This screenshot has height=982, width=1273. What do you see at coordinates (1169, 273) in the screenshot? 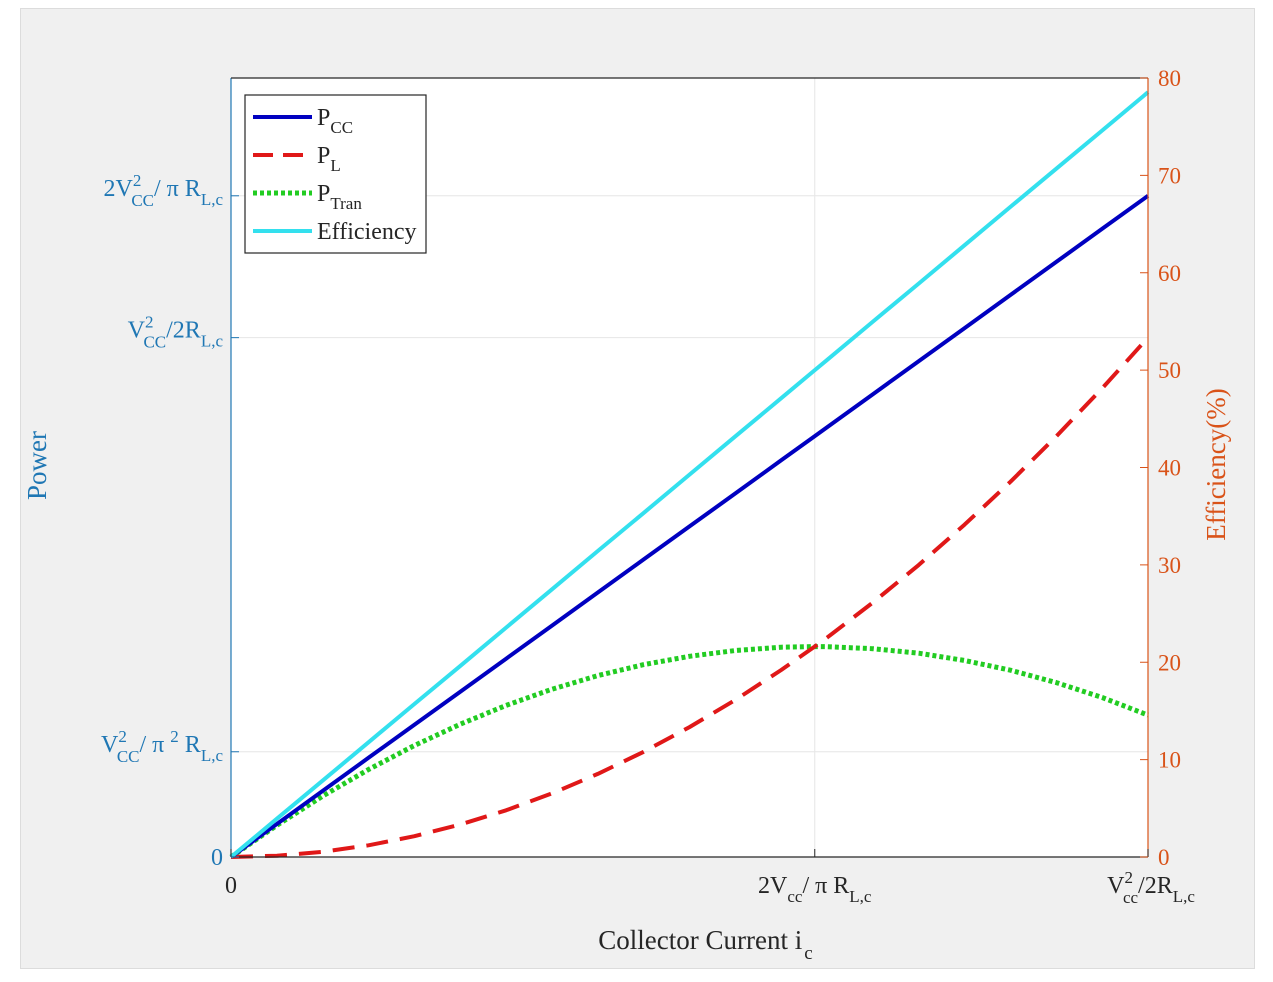
I see `y-right-tick-label: 60` at bounding box center [1169, 273].